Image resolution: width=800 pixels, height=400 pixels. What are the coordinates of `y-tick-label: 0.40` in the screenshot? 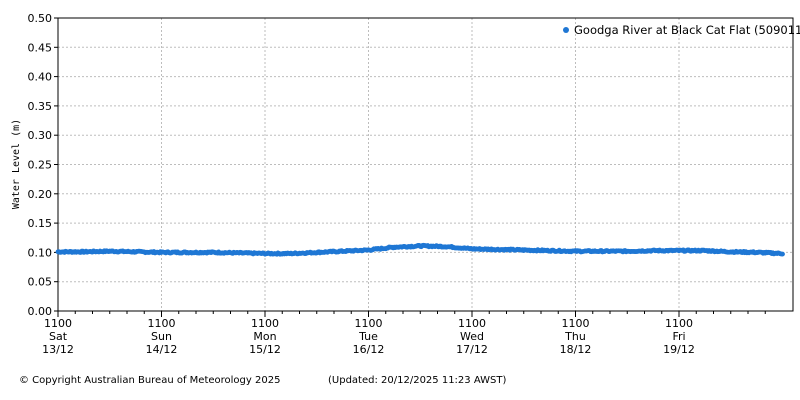 It's located at (40, 77).